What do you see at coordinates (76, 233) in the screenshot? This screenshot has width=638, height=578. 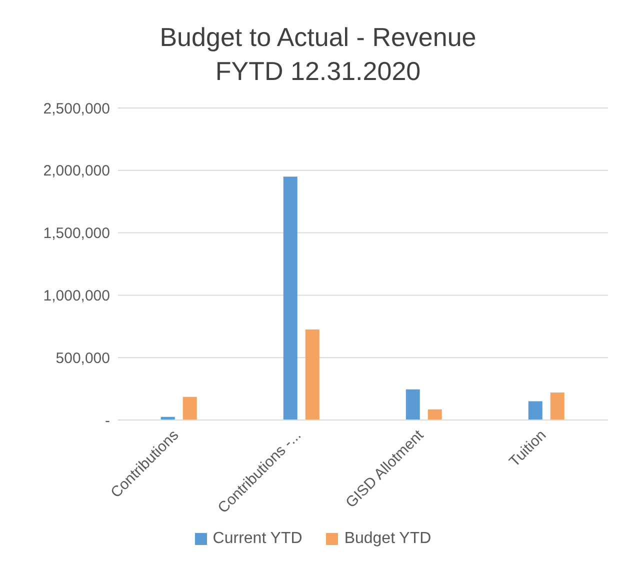 I see `y-tick-label: 1,500,000` at bounding box center [76, 233].